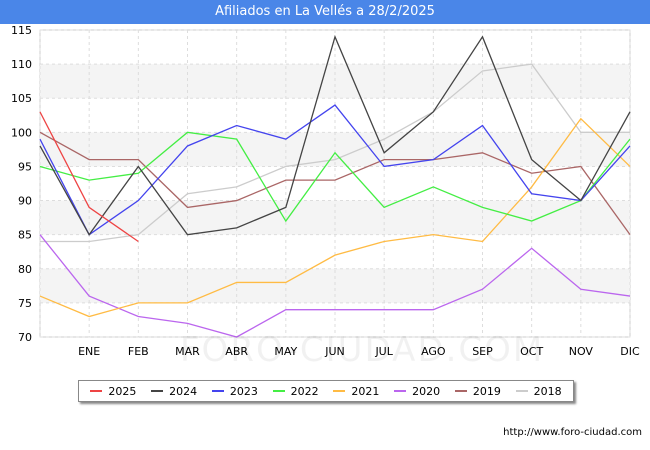  Describe the element at coordinates (89, 351) in the screenshot. I see `x-tick-label: ENE` at that location.